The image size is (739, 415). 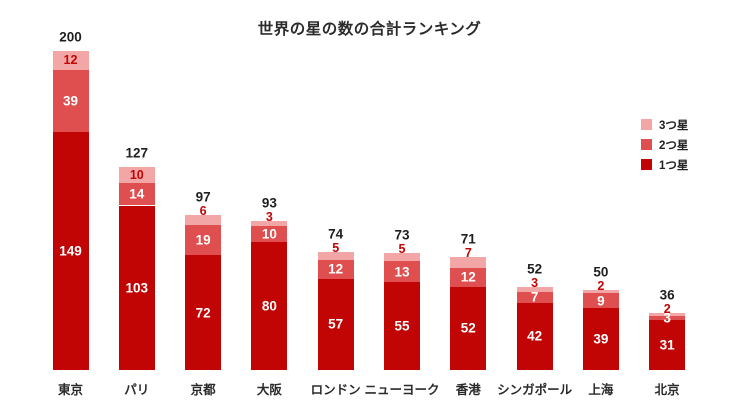 I want to click on x-axis-label-2: 京都, so click(x=203, y=389).